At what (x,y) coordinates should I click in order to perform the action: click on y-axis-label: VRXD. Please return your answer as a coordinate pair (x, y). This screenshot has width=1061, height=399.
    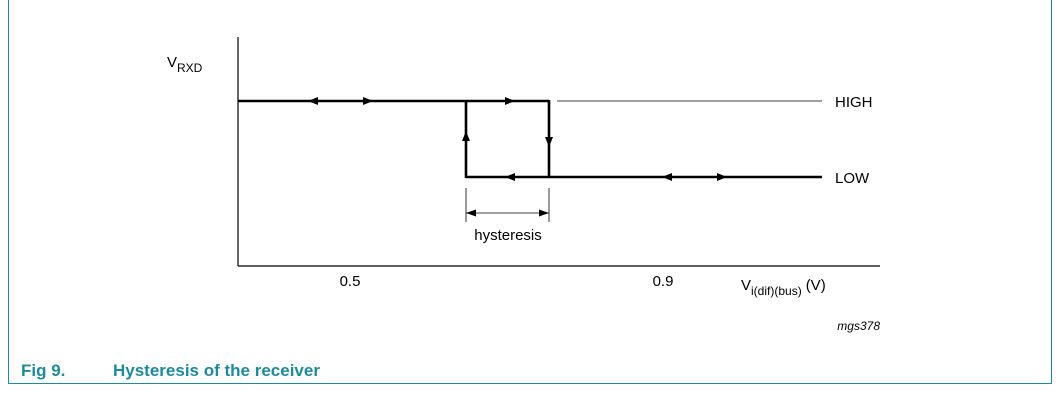
    Looking at the image, I should click on (185, 64).